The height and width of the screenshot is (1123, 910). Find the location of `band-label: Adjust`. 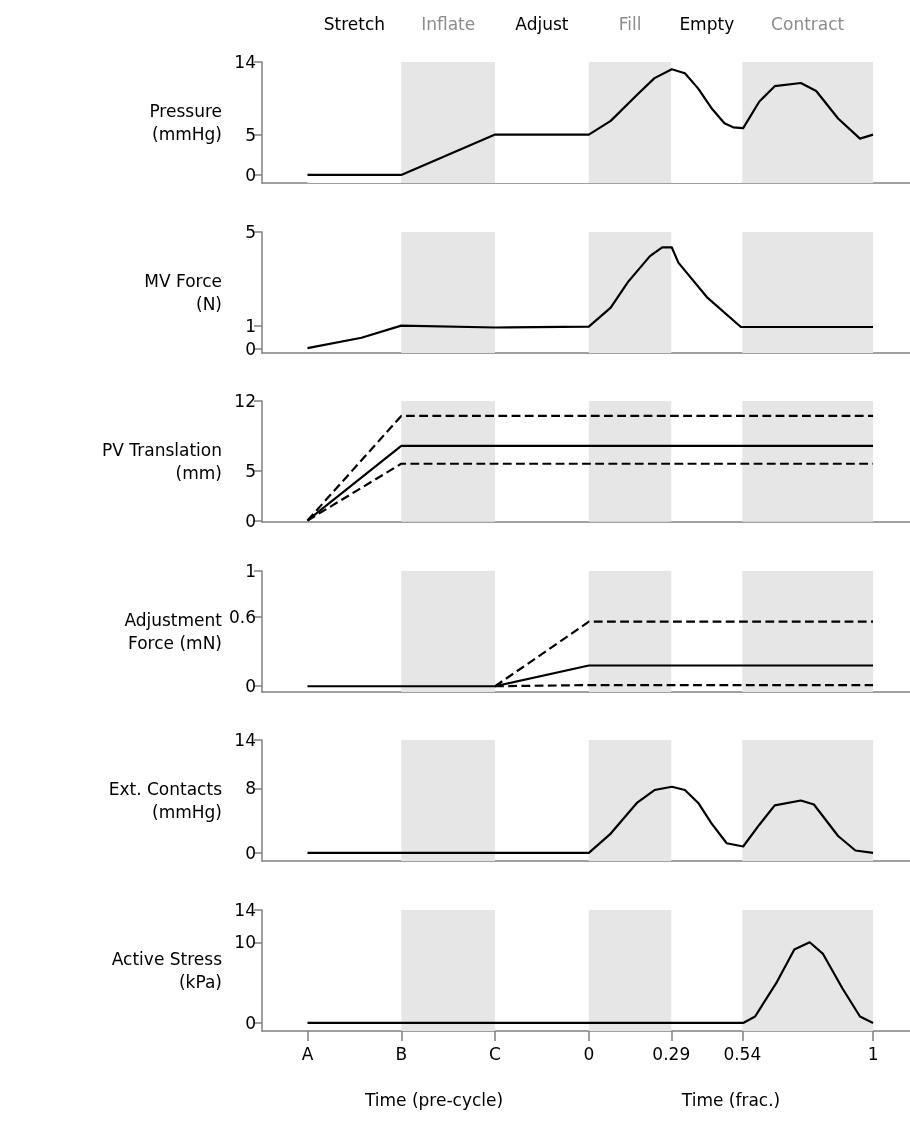

band-label: Adjust is located at coordinates (542, 23).